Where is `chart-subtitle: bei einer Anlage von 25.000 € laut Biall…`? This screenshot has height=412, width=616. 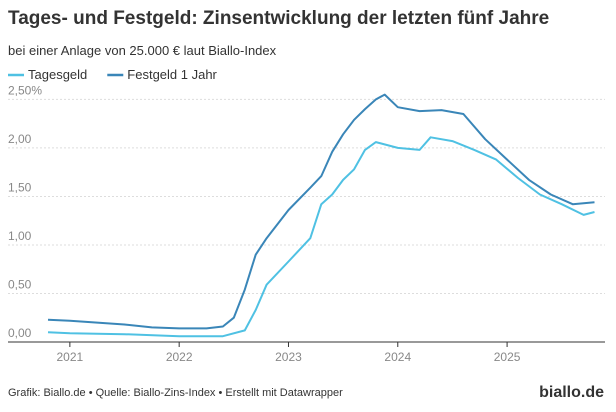 chart-subtitle: bei einer Anlage von 25.000 € laut Biall… is located at coordinates (142, 50).